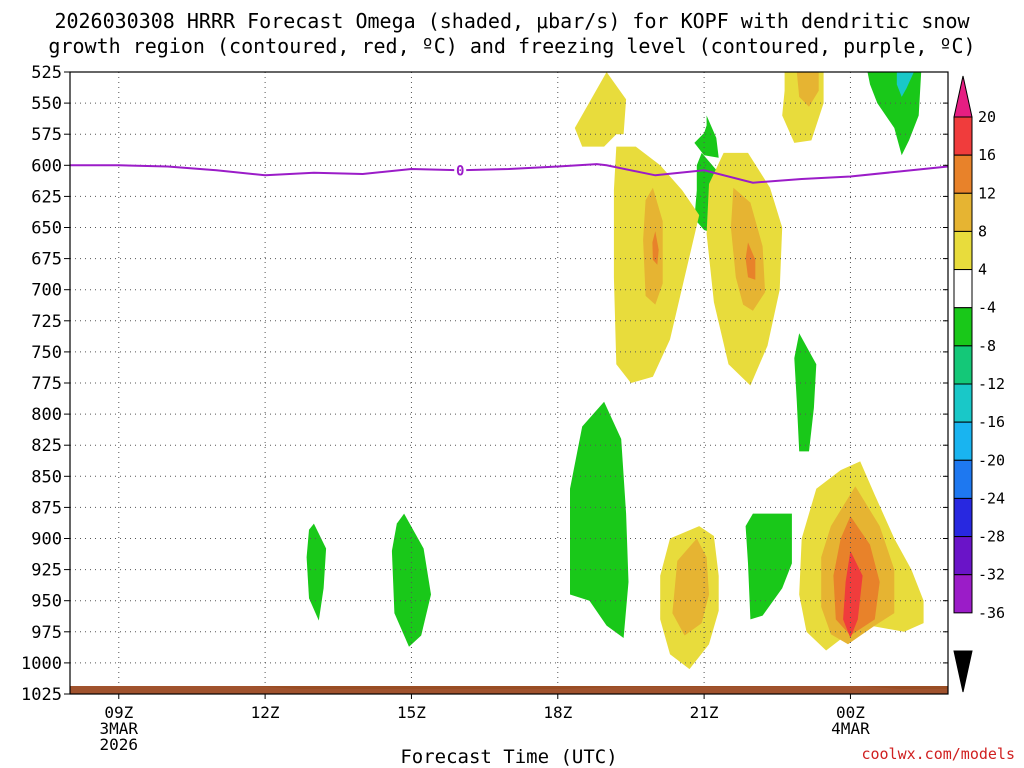 This screenshot has height=768, width=1024. I want to click on colorbar-tick-label: -28, so click(991, 537).